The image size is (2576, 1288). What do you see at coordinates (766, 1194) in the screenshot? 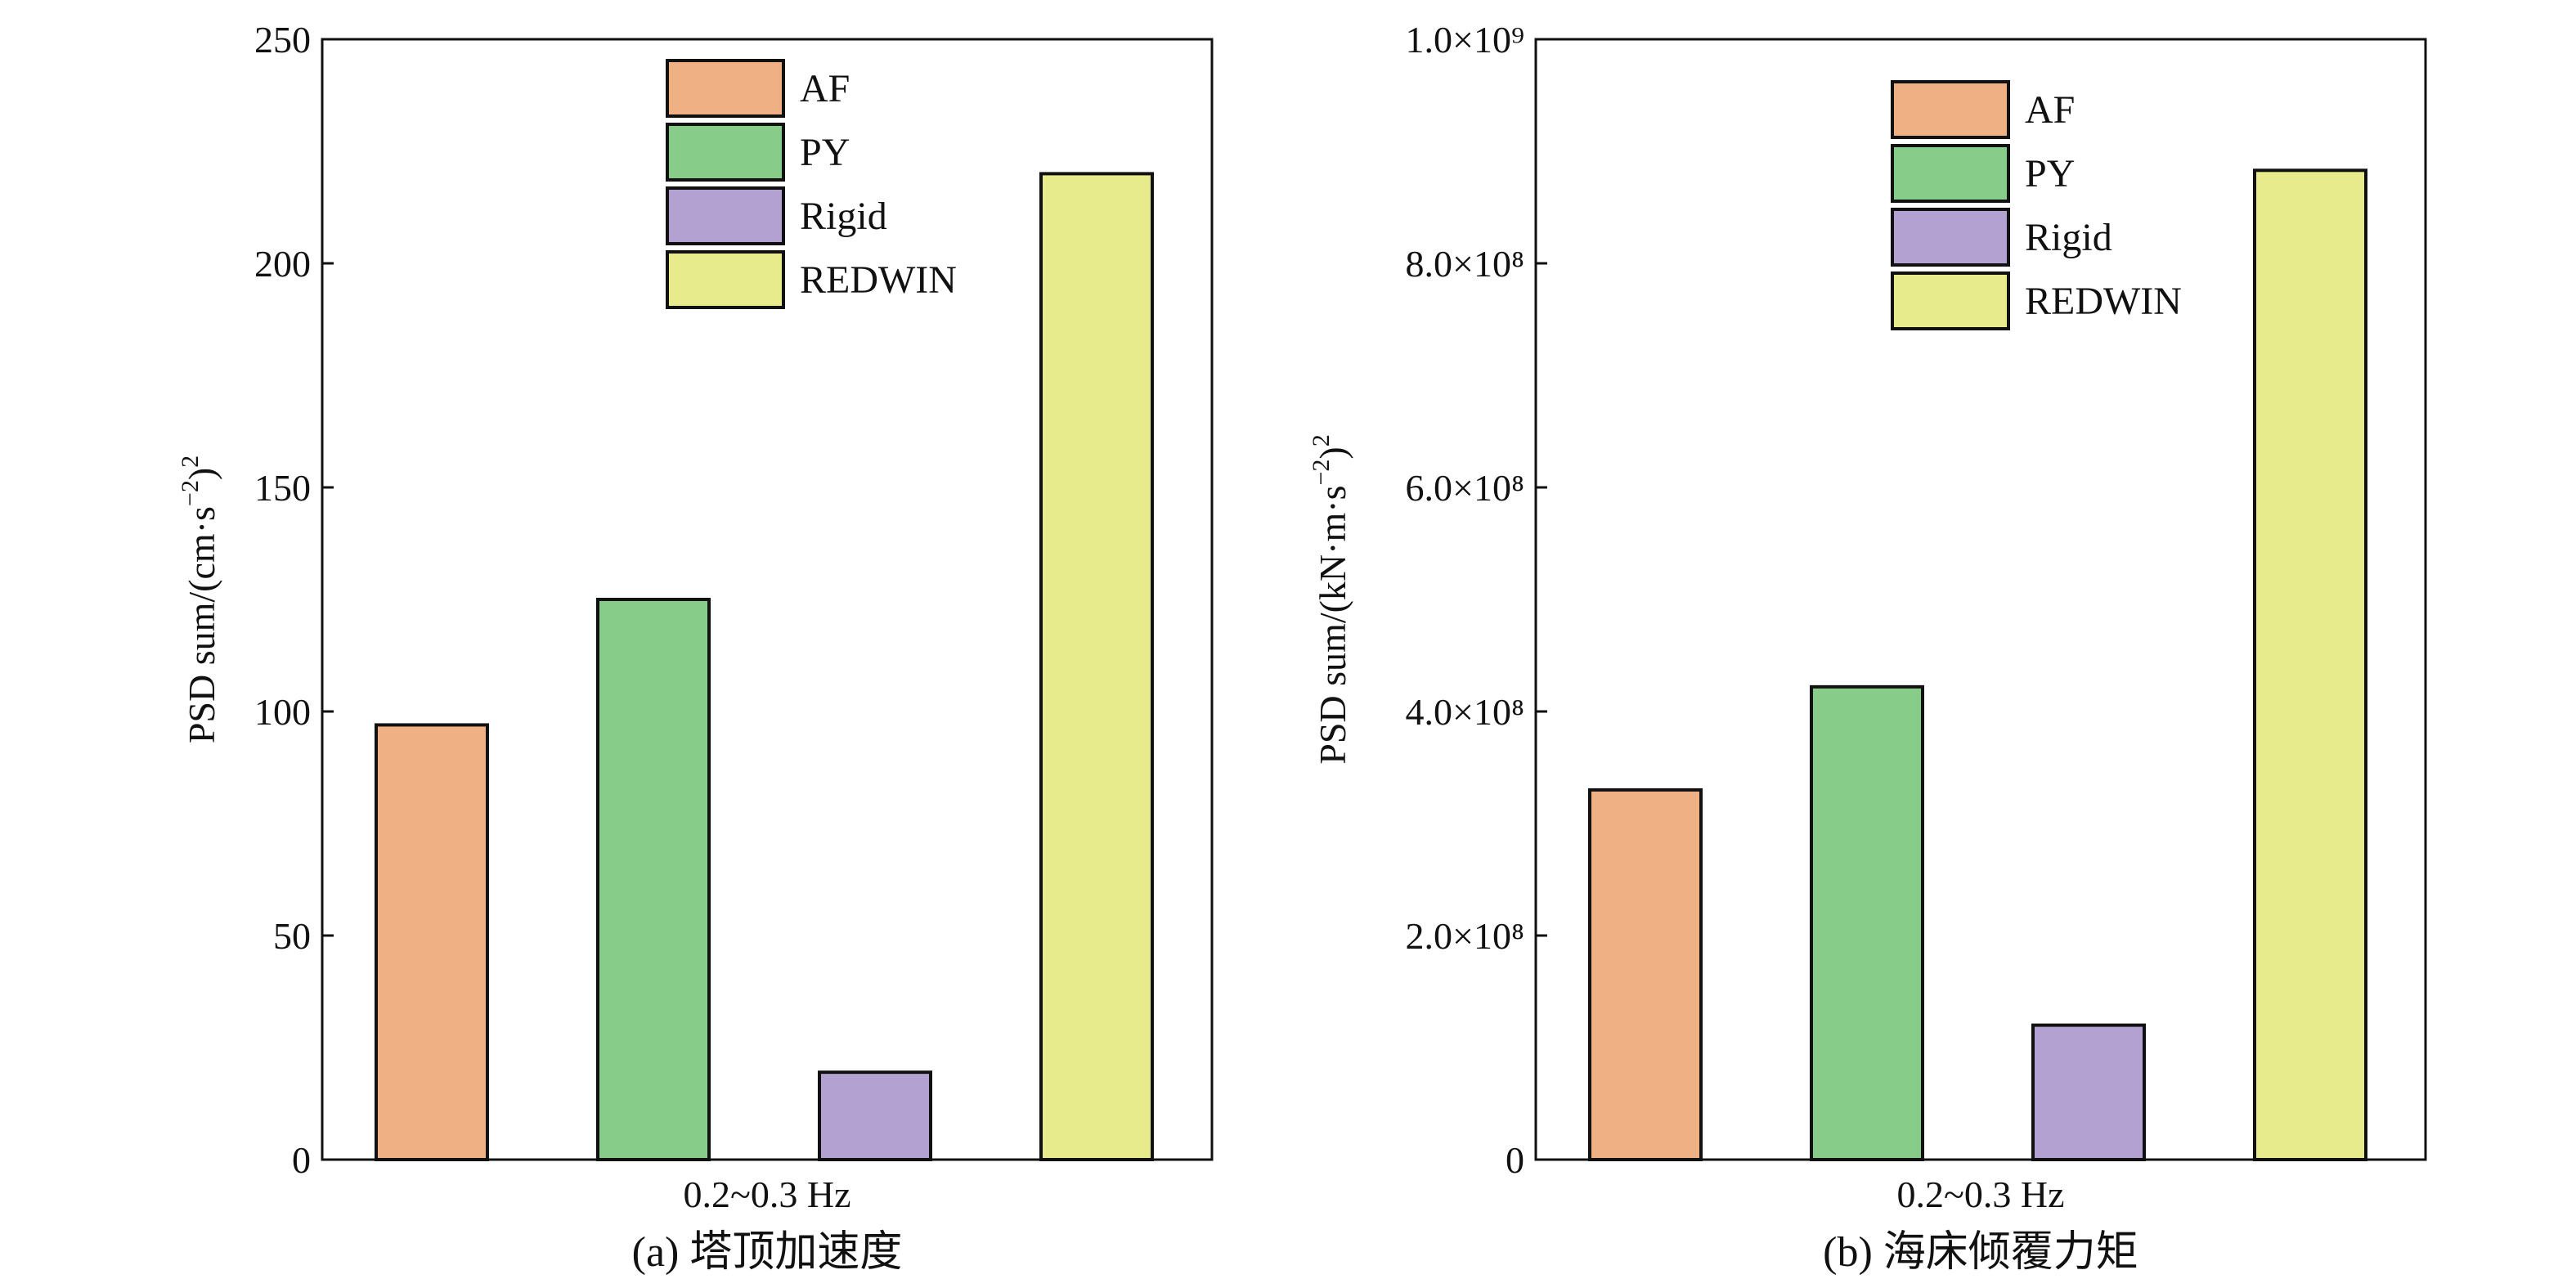
I see `category-label-a: 0.2~0.3 Hz` at bounding box center [766, 1194].